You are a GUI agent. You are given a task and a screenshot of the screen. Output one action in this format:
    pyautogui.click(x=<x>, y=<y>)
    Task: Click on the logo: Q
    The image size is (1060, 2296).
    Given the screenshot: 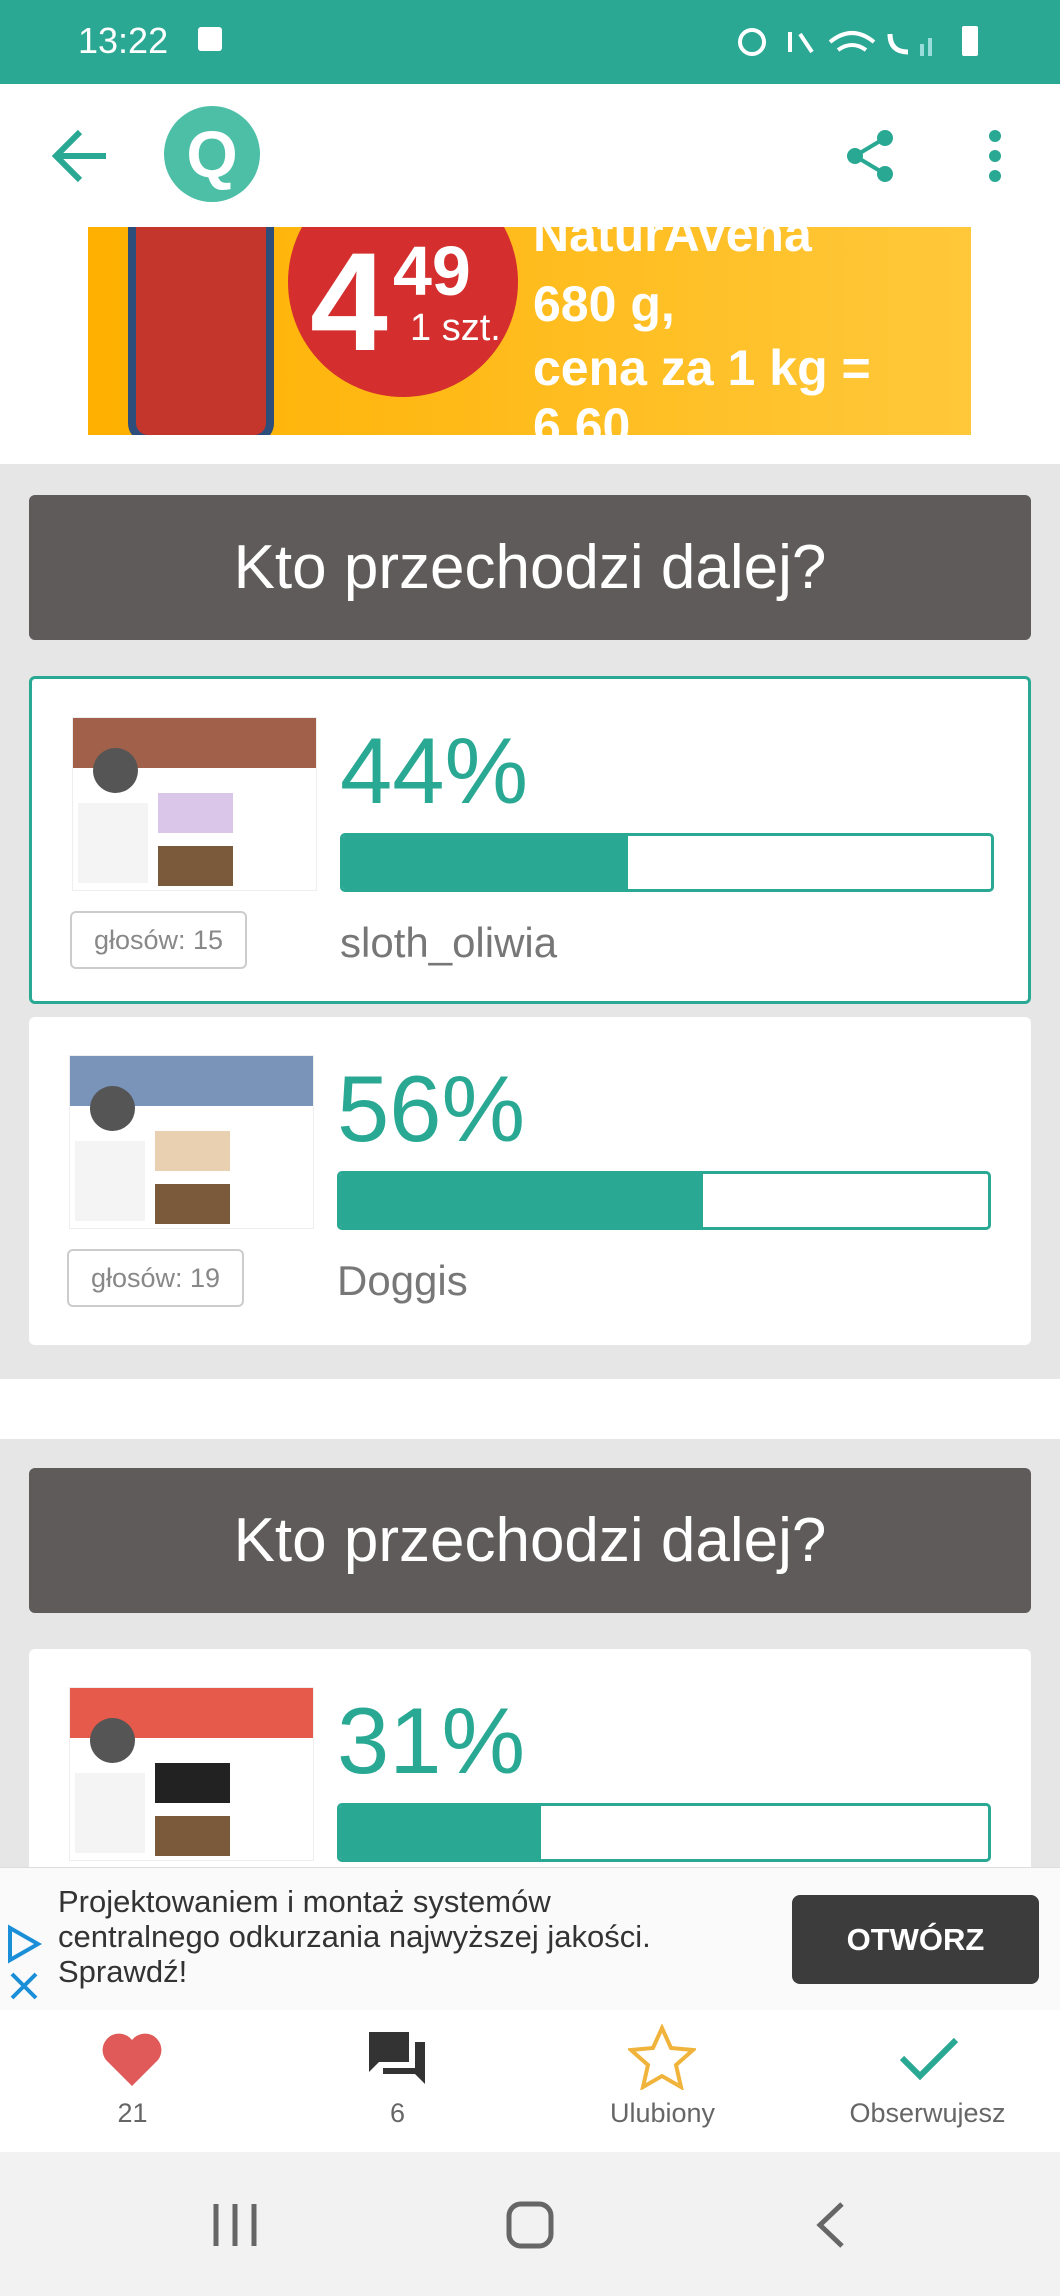 What is the action you would take?
    pyautogui.click(x=212, y=154)
    